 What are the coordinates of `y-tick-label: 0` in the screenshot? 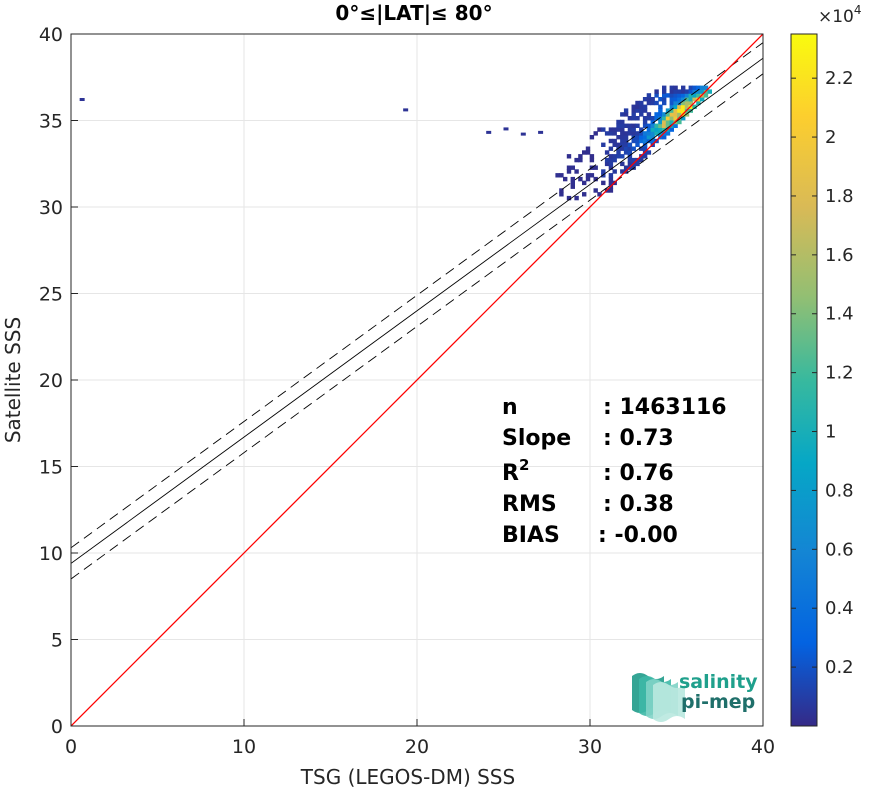 It's located at (57, 727).